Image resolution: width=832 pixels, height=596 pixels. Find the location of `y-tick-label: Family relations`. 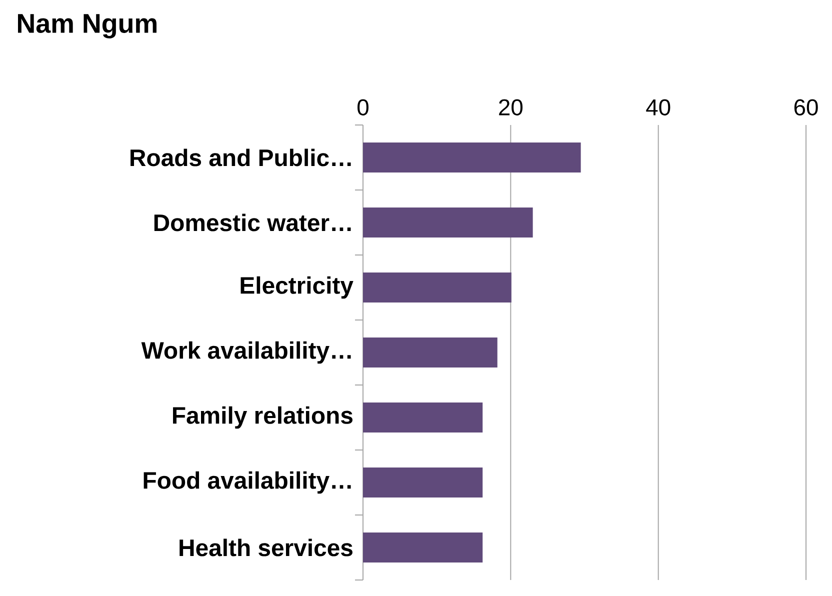

y-tick-label: Family relations is located at coordinates (262, 417).